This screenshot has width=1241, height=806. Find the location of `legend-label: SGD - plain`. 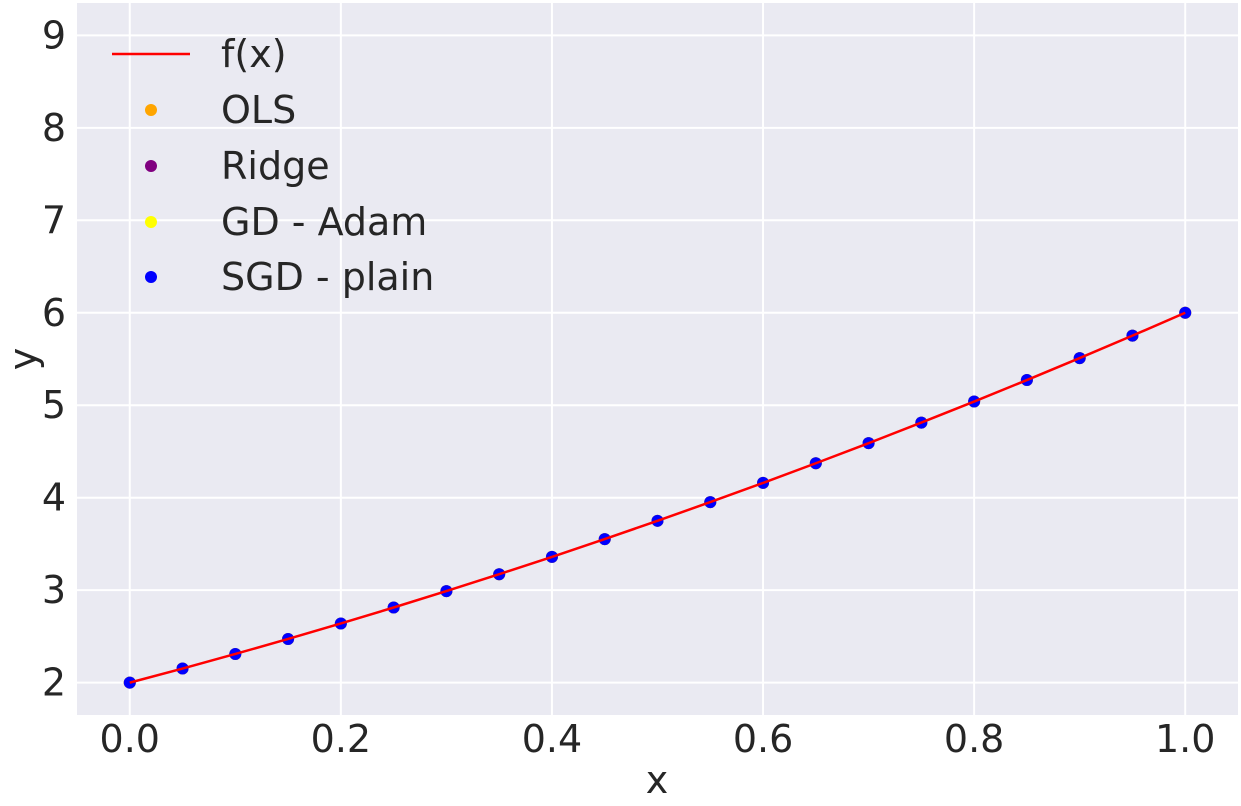

legend-label: SGD - plain is located at coordinates (327, 277).